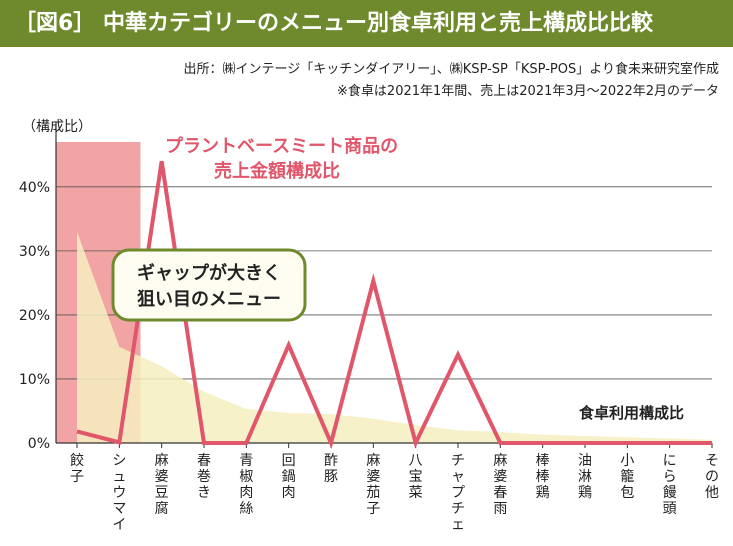  What do you see at coordinates (119, 477) in the screenshot?
I see `x-category-char: ュ` at bounding box center [119, 477].